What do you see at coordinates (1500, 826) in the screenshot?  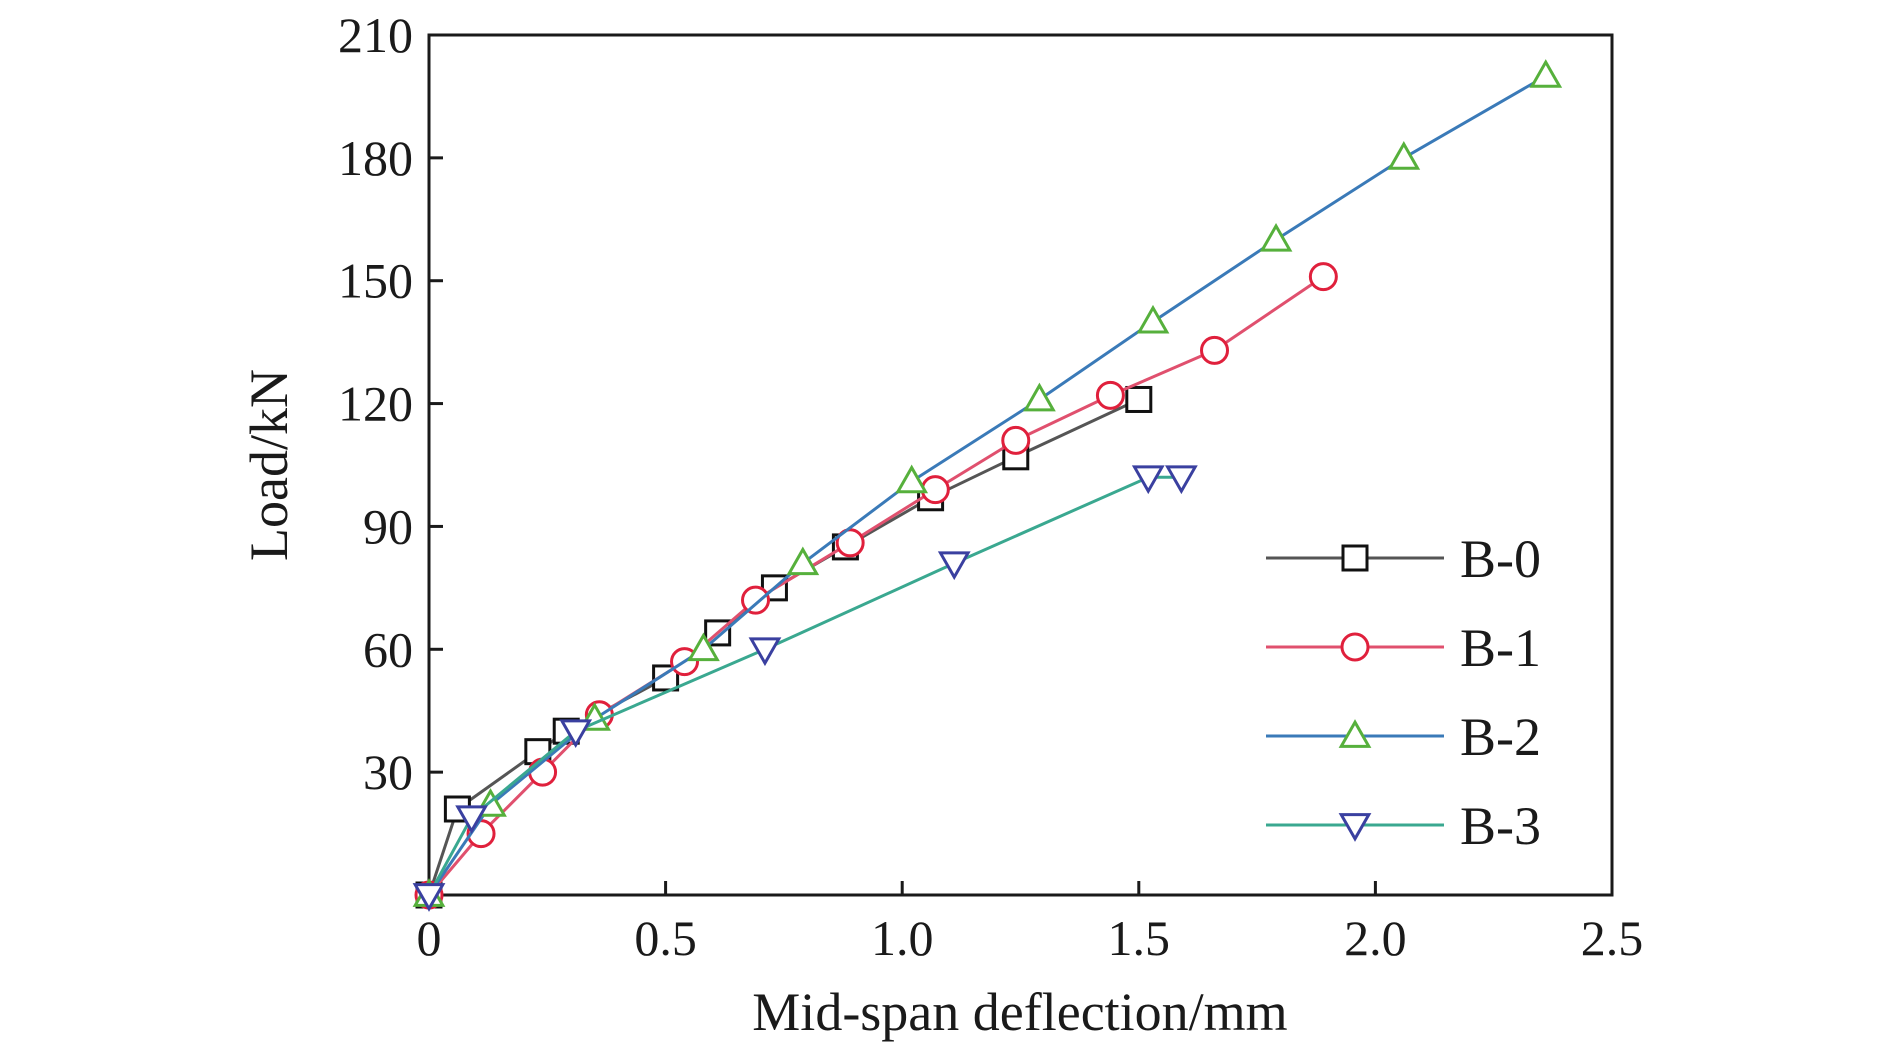 I see `legend-label: B-3` at bounding box center [1500, 826].